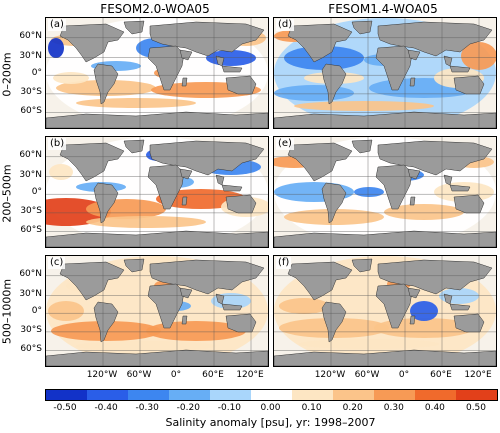 This screenshot has width=500, height=433. Describe the element at coordinates (270, 422) in the screenshot. I see `colorbar-label: Salinity anomaly [psu], yr: 1998–2007` at that location.